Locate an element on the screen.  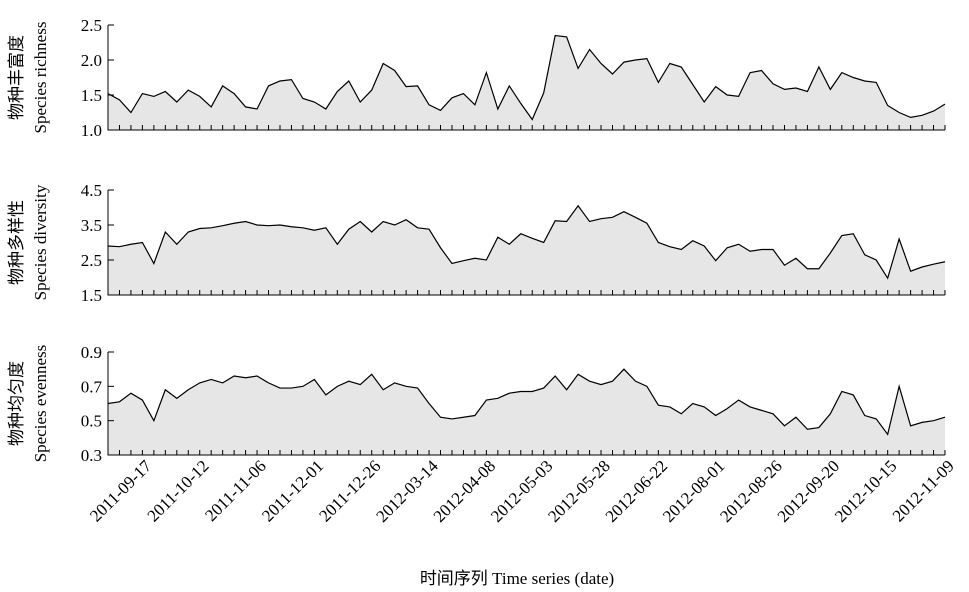
x-tick-label: 2011-12-01 is located at coordinates (292, 490).